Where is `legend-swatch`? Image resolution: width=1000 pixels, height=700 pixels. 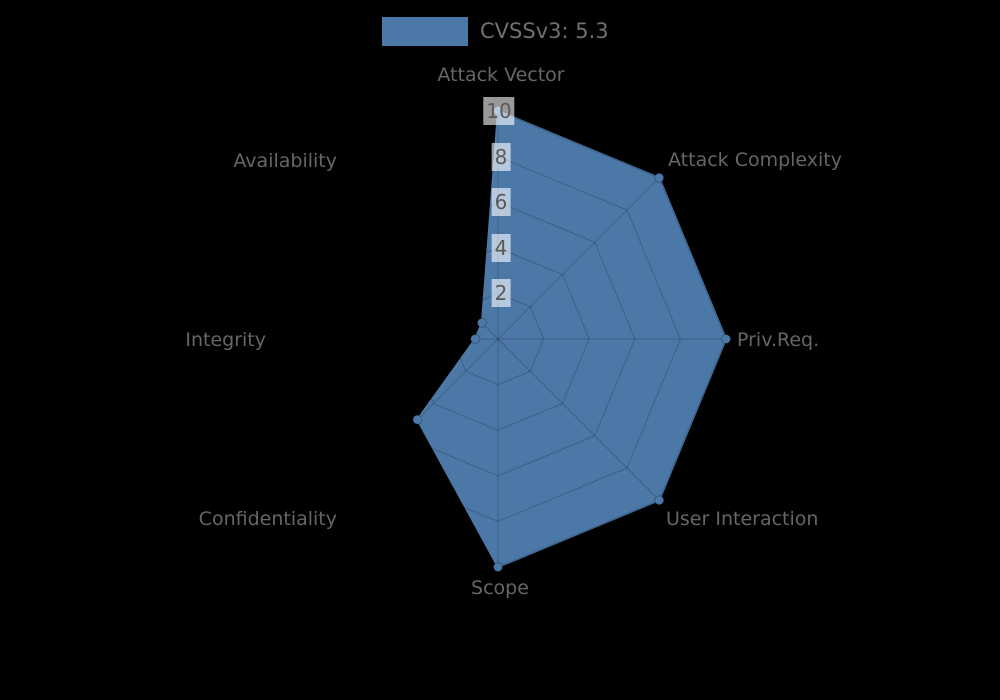 legend-swatch is located at coordinates (425, 31).